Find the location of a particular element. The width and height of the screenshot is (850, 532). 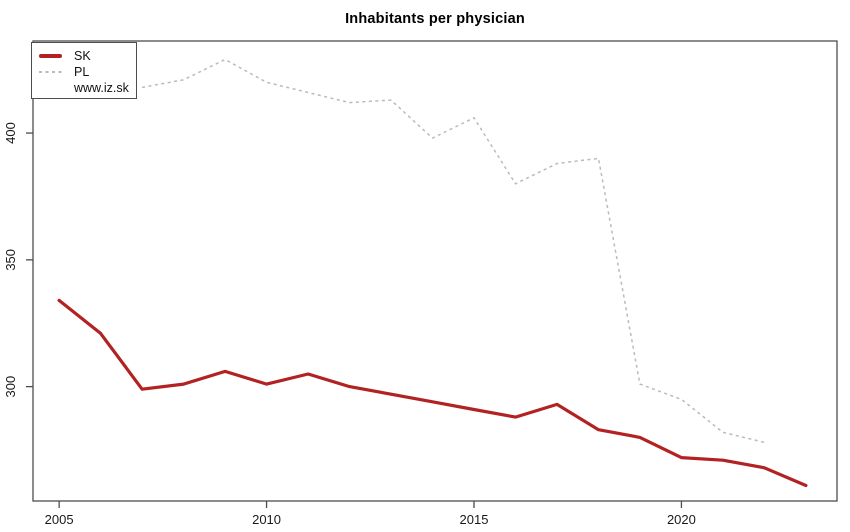

legend-label-pl: PL is located at coordinates (82, 72).